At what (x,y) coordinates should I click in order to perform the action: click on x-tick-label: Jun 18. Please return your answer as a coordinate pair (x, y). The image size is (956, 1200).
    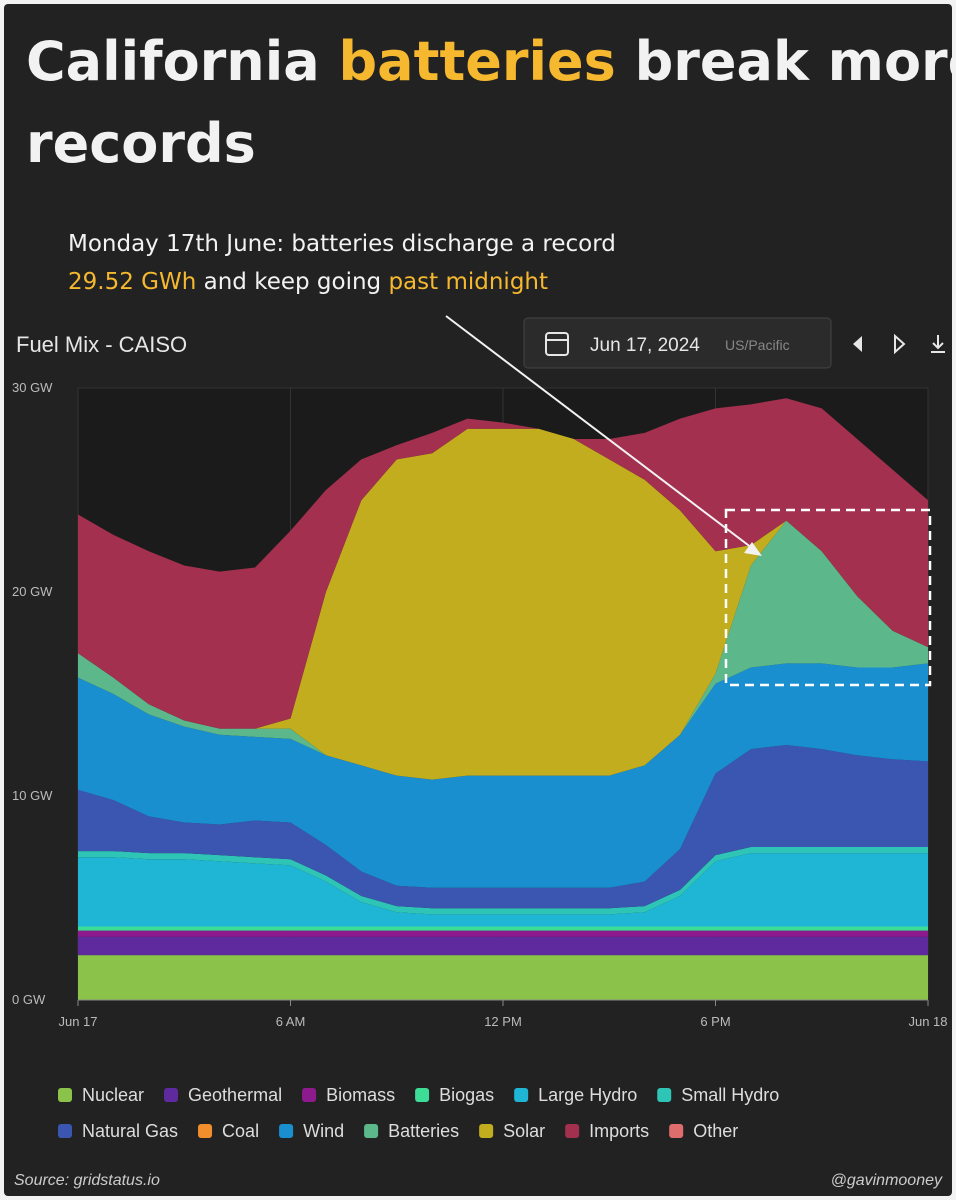
    Looking at the image, I should click on (927, 1021).